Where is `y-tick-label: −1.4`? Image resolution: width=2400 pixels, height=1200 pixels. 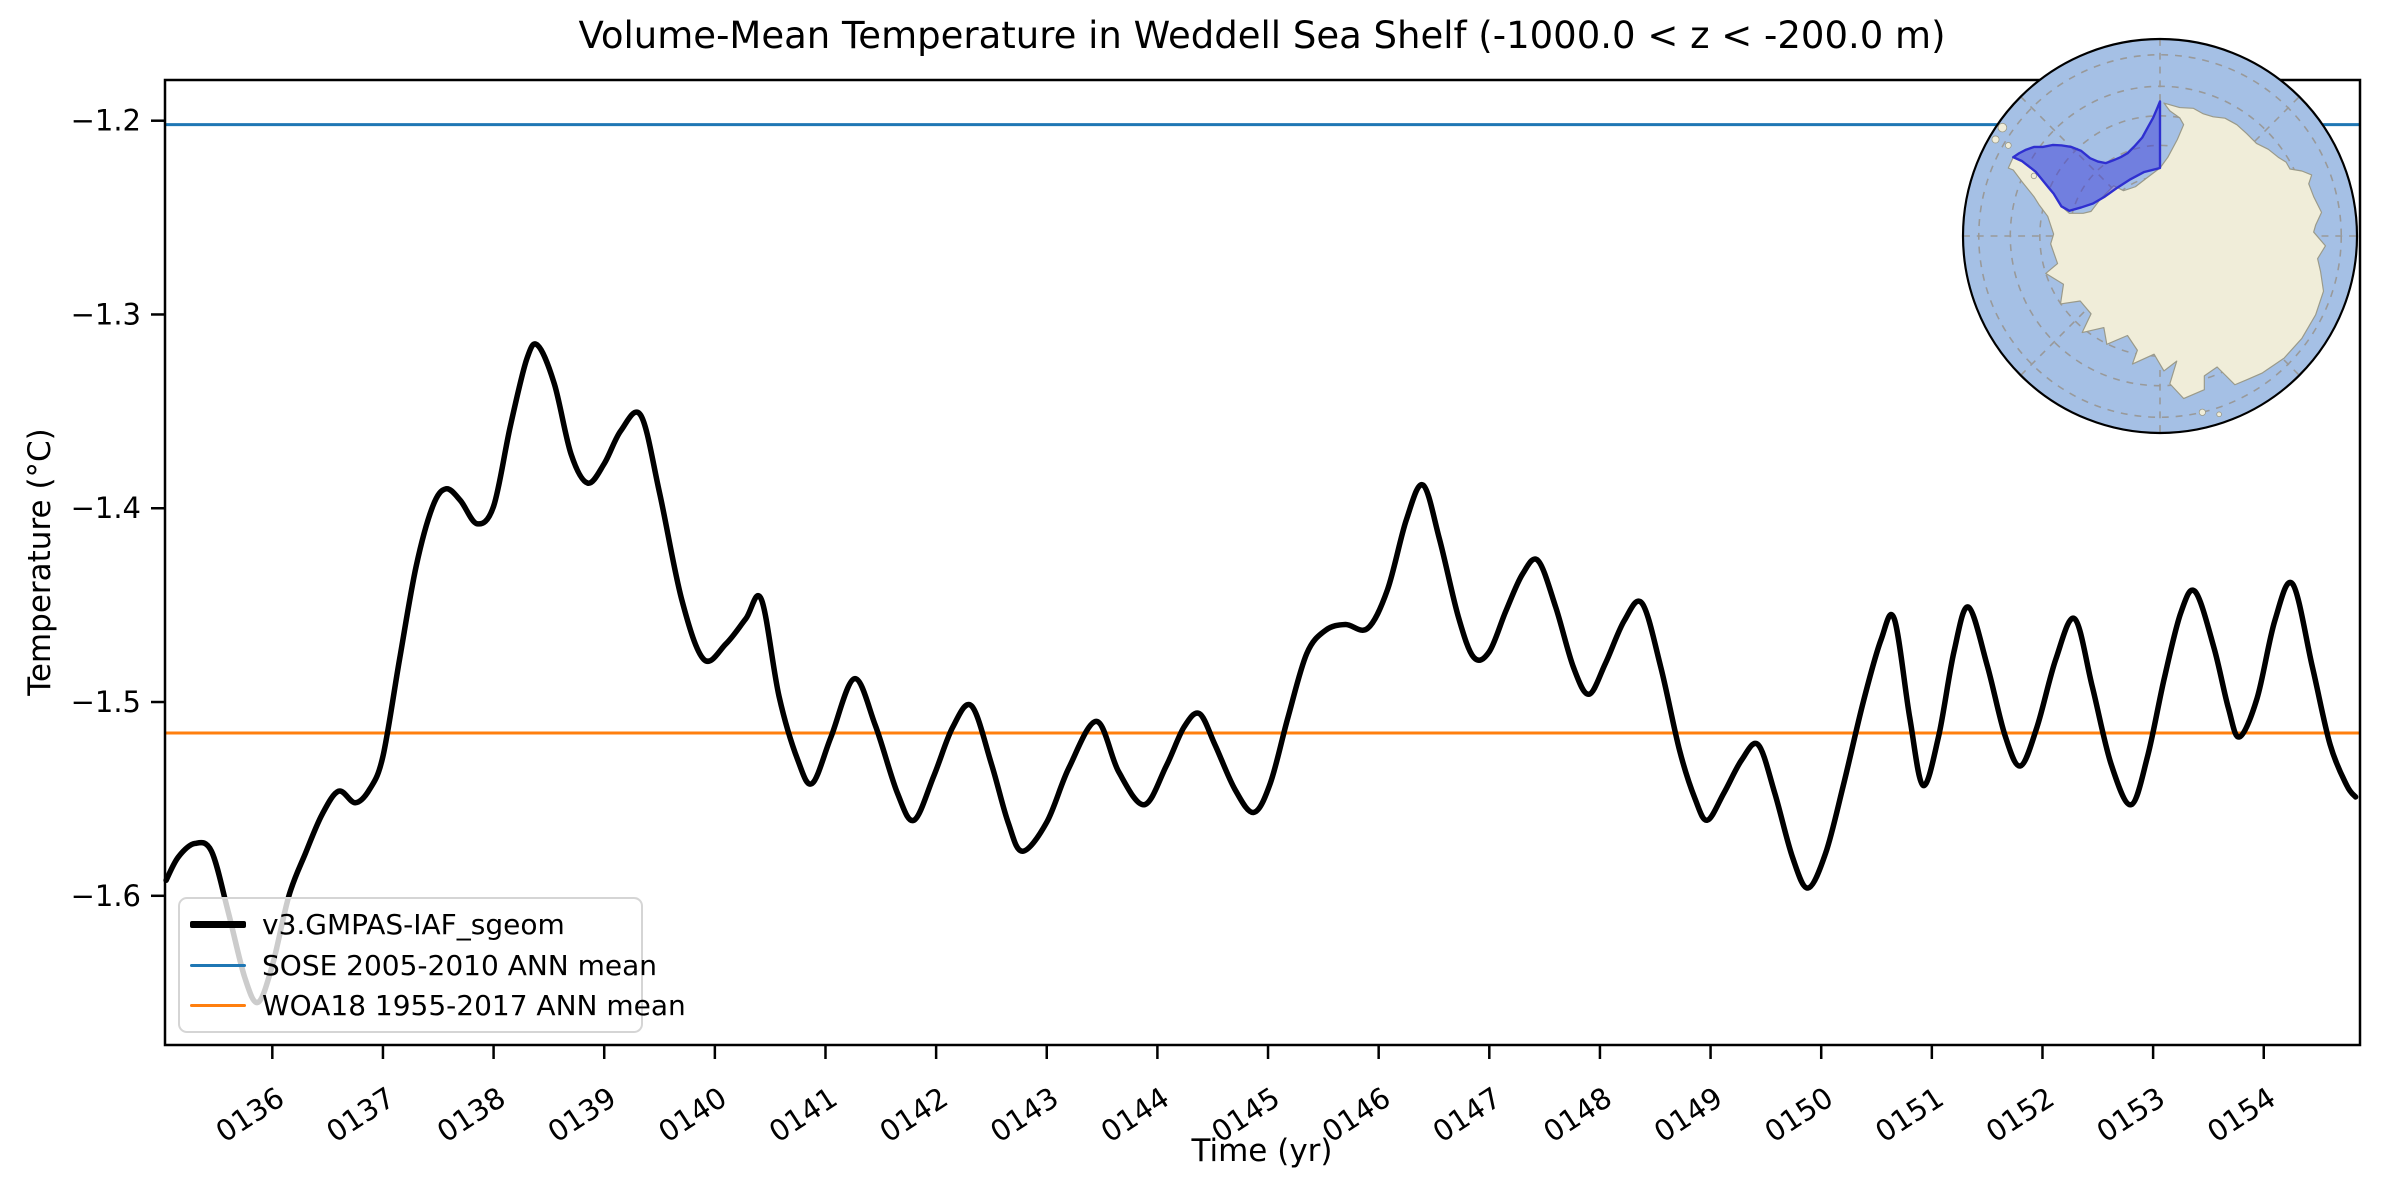 y-tick-label: −1.4 is located at coordinates (106, 508).